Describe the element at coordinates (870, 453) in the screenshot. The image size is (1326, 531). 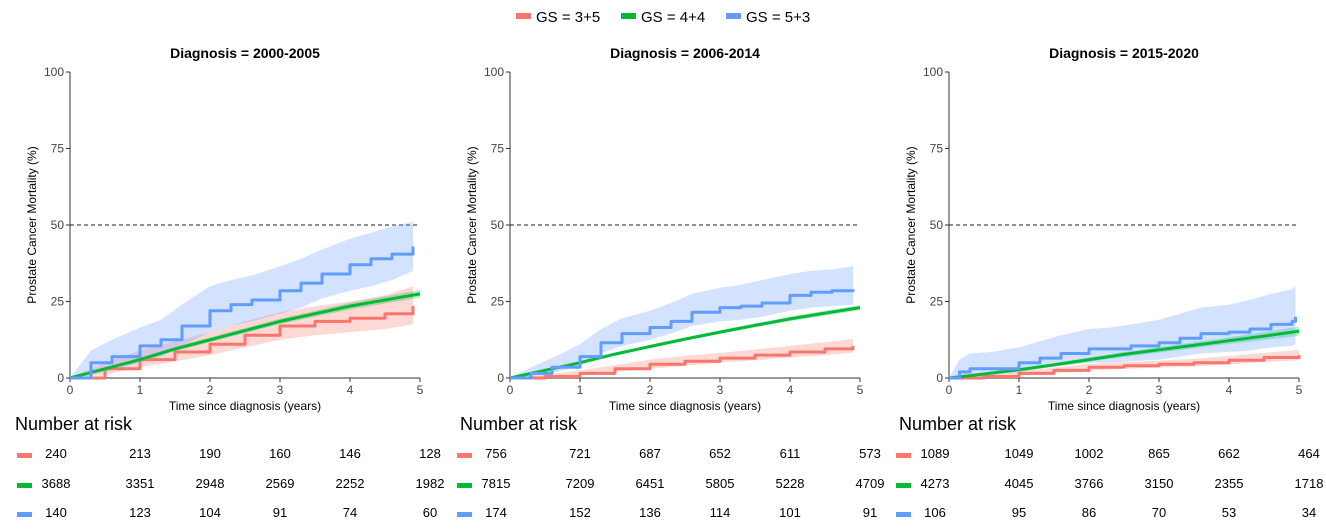
I see `risk-value: 573` at that location.